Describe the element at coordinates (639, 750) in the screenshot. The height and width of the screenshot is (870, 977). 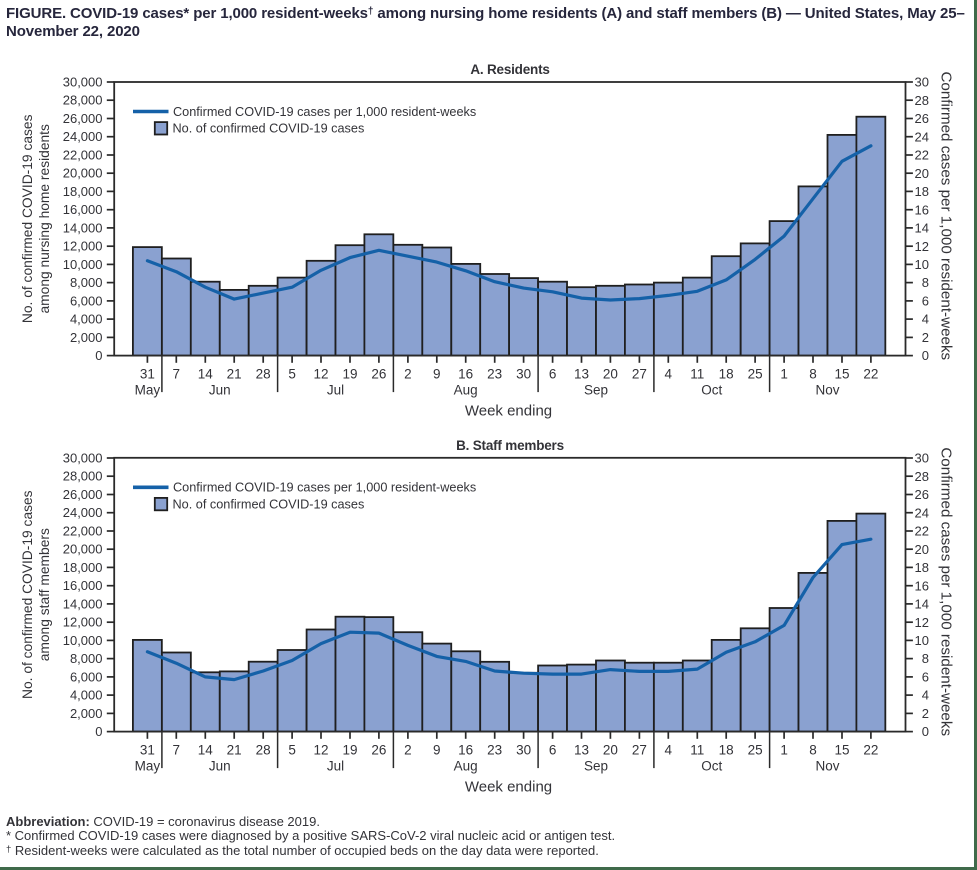
I see `svg-text: 27` at that location.